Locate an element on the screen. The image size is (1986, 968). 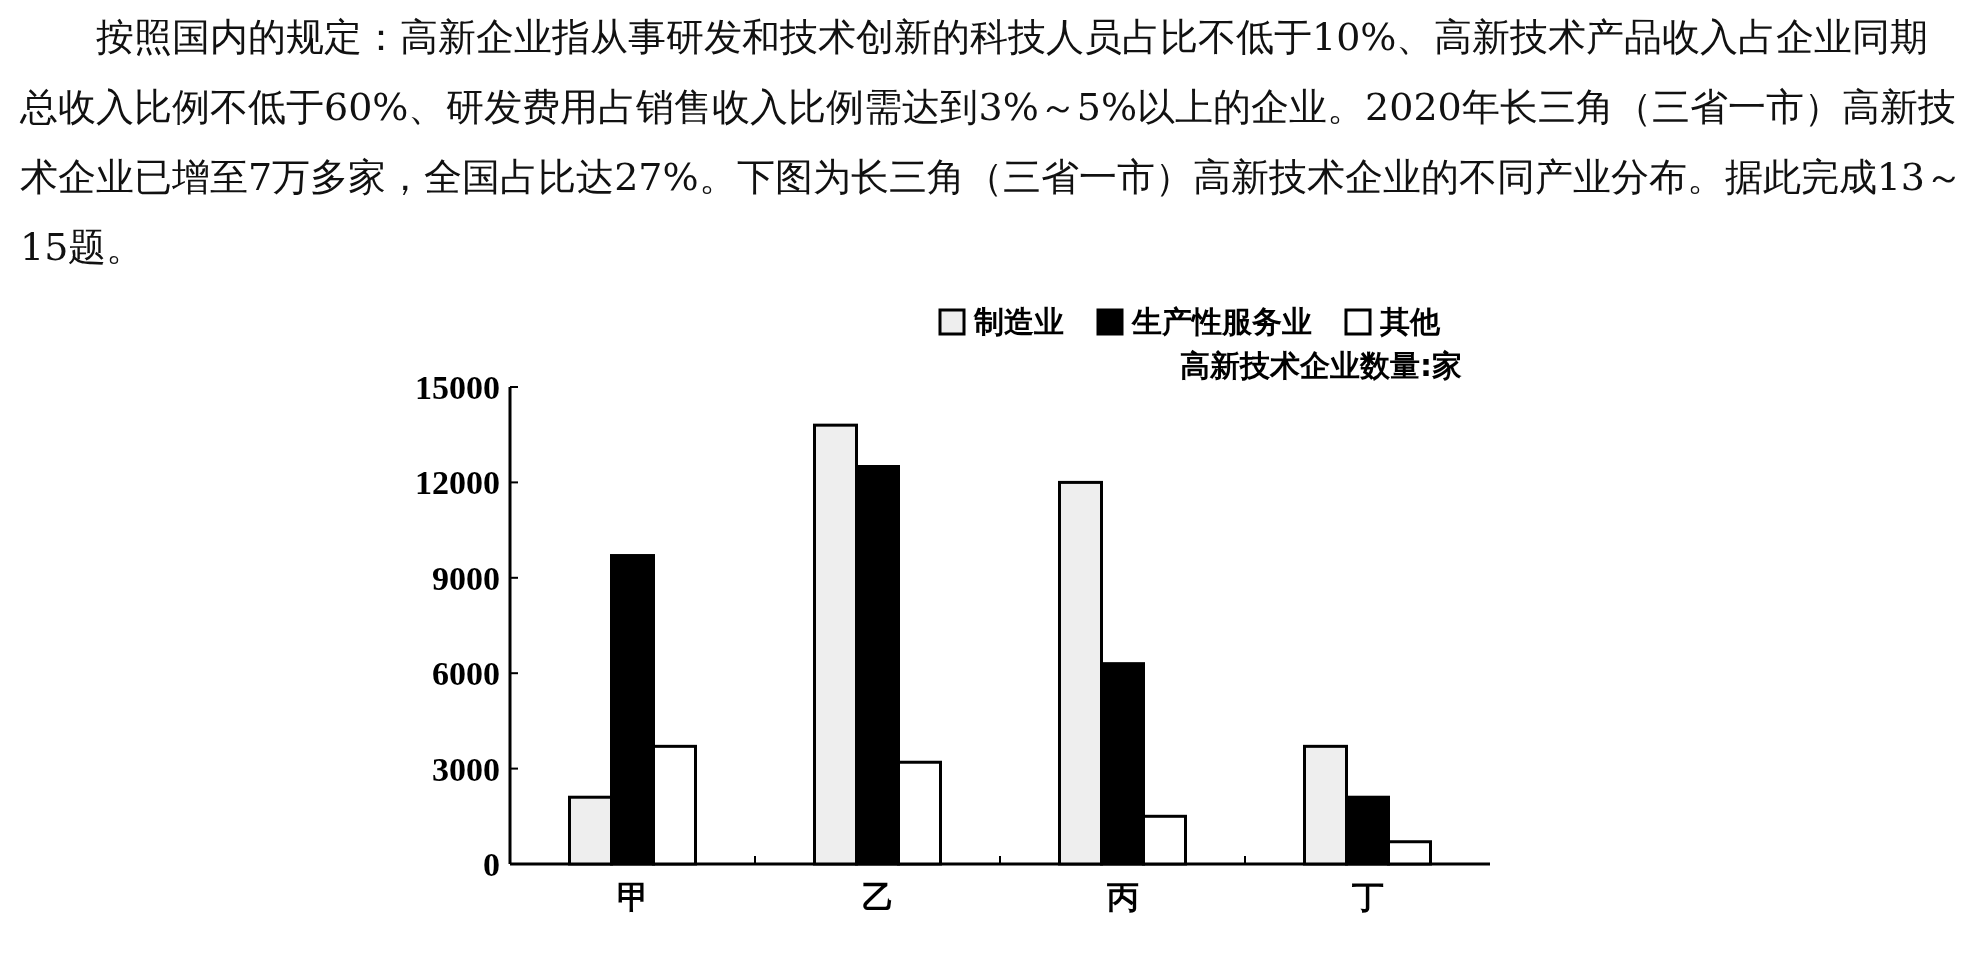
x-tick-label: 丙 is located at coordinates (1122, 897).